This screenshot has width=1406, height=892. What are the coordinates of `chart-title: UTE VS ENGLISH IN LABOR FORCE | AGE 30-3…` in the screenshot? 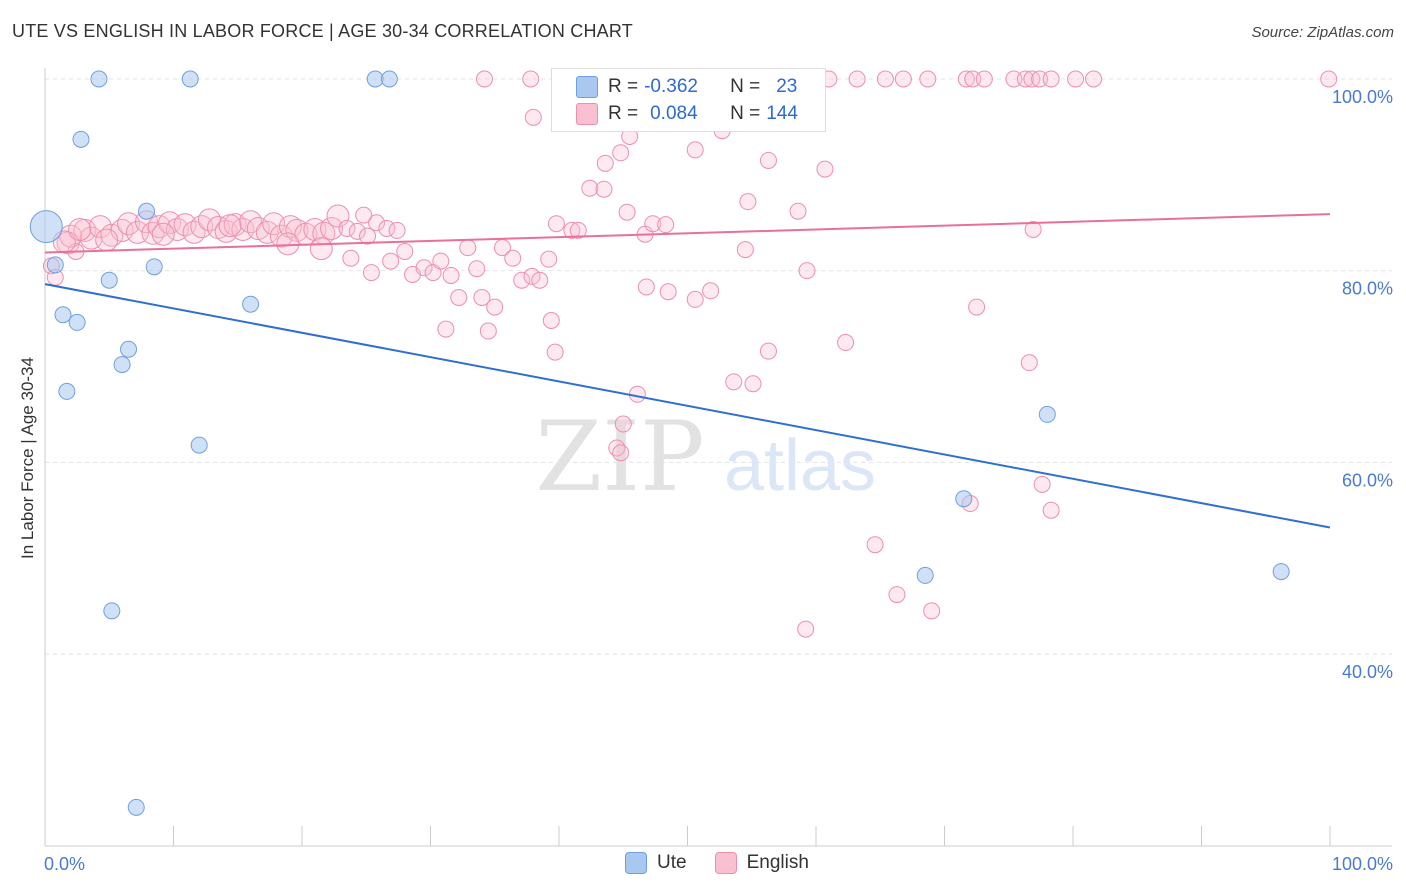 It's located at (322, 31).